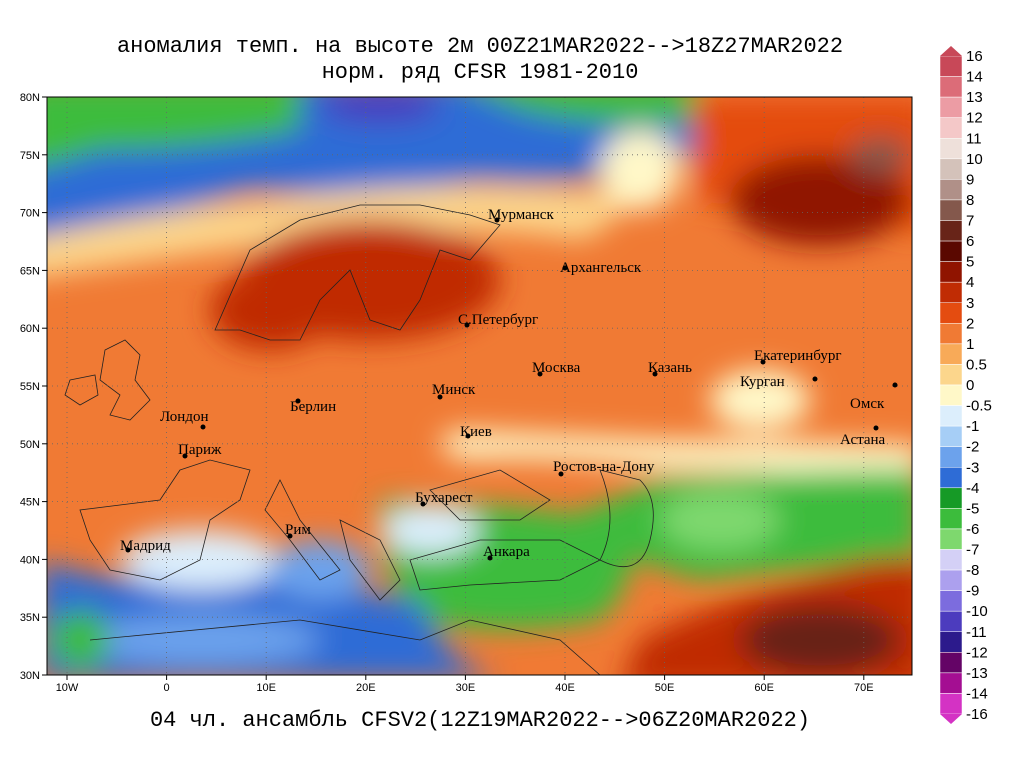 Image resolution: width=1024 pixels, height=768 pixels. Describe the element at coordinates (972, 426) in the screenshot. I see `colorbar-label: -1` at that location.